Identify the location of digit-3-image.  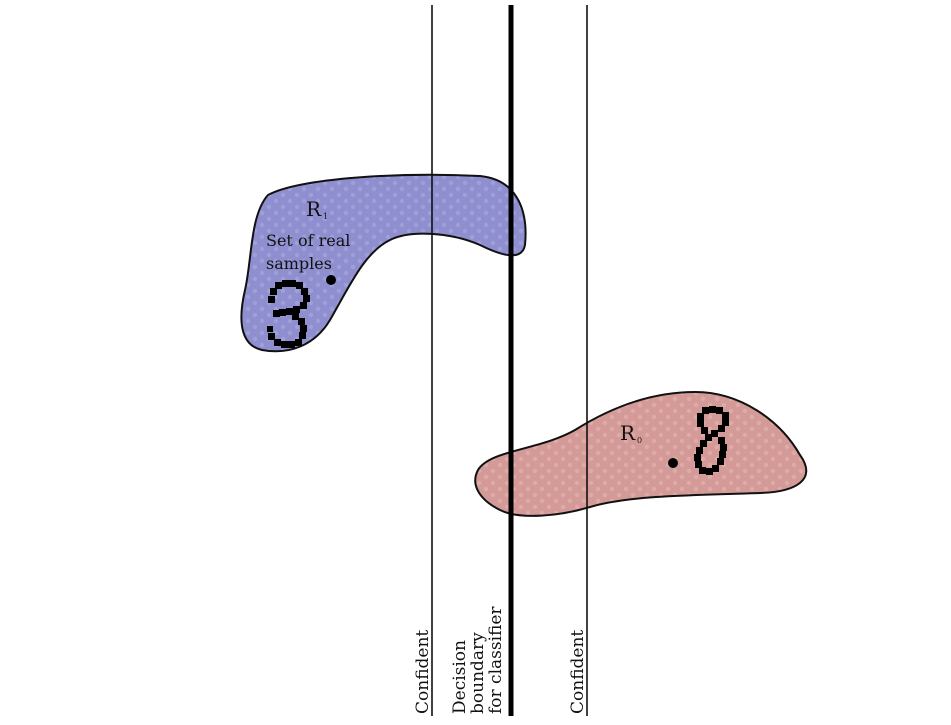
(288, 314).